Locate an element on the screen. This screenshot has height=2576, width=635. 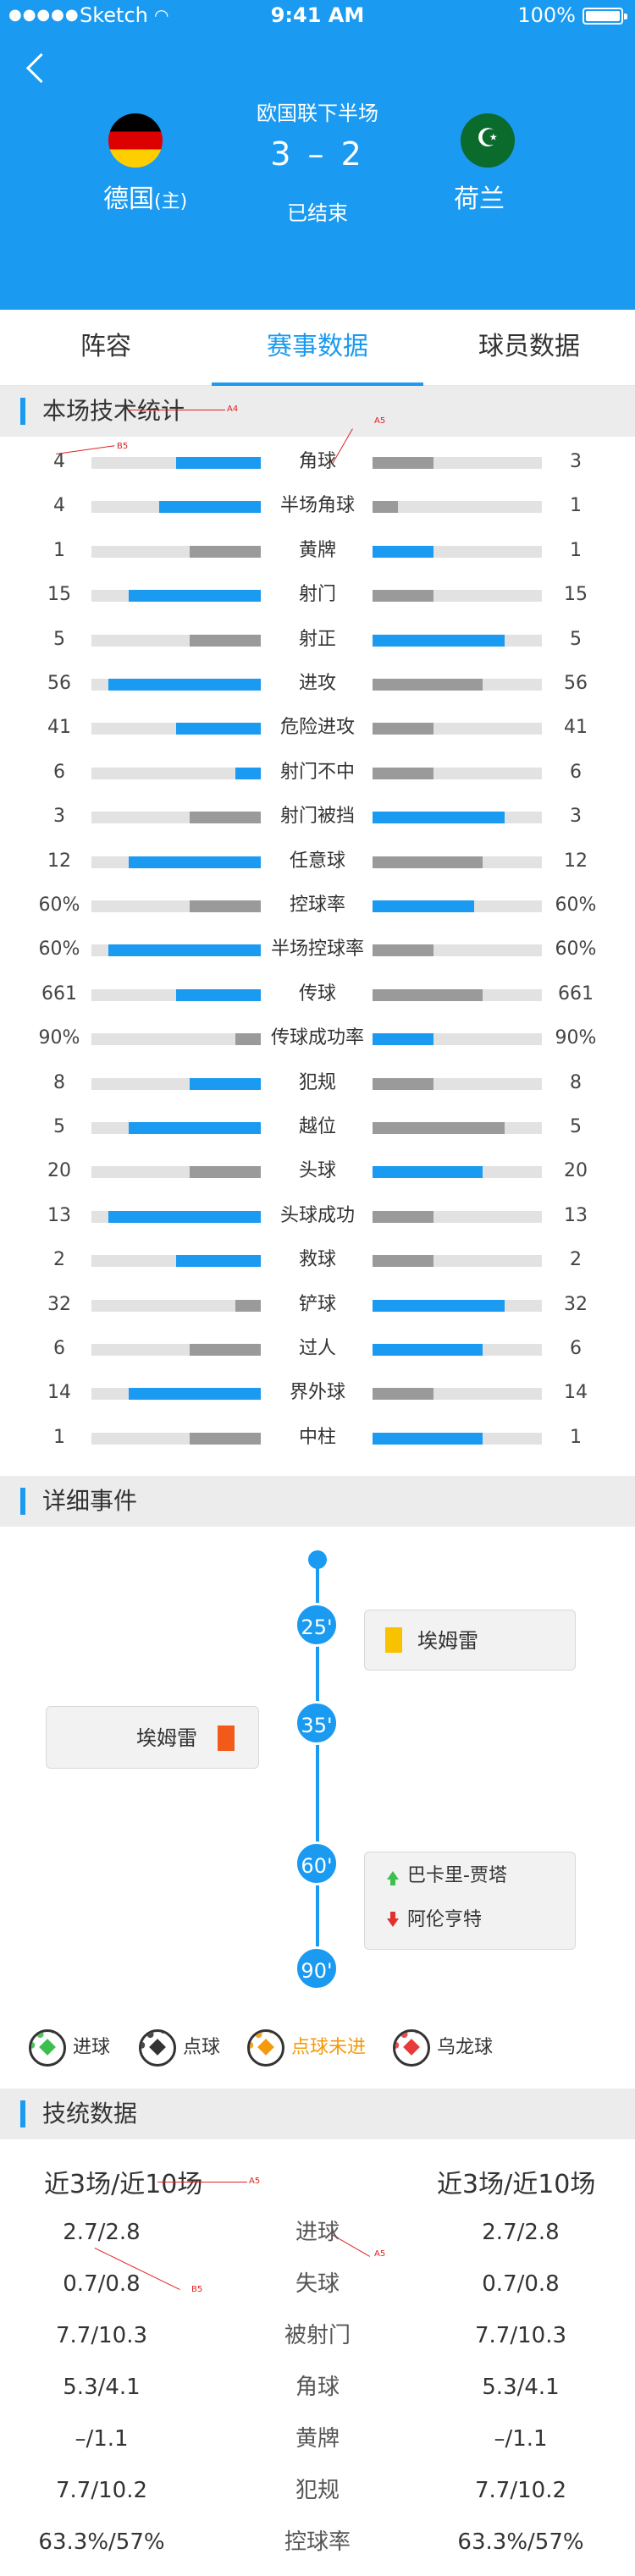
sub-out-player: 阿伦亨特 is located at coordinates (445, 1920).